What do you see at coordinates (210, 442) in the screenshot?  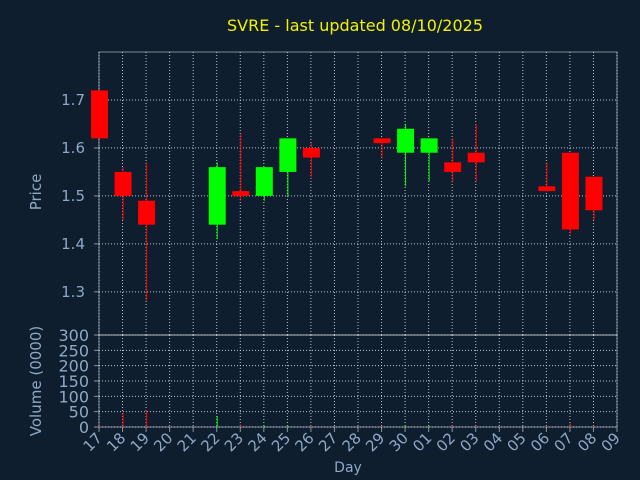 I see `x-tick-label: 22` at bounding box center [210, 442].